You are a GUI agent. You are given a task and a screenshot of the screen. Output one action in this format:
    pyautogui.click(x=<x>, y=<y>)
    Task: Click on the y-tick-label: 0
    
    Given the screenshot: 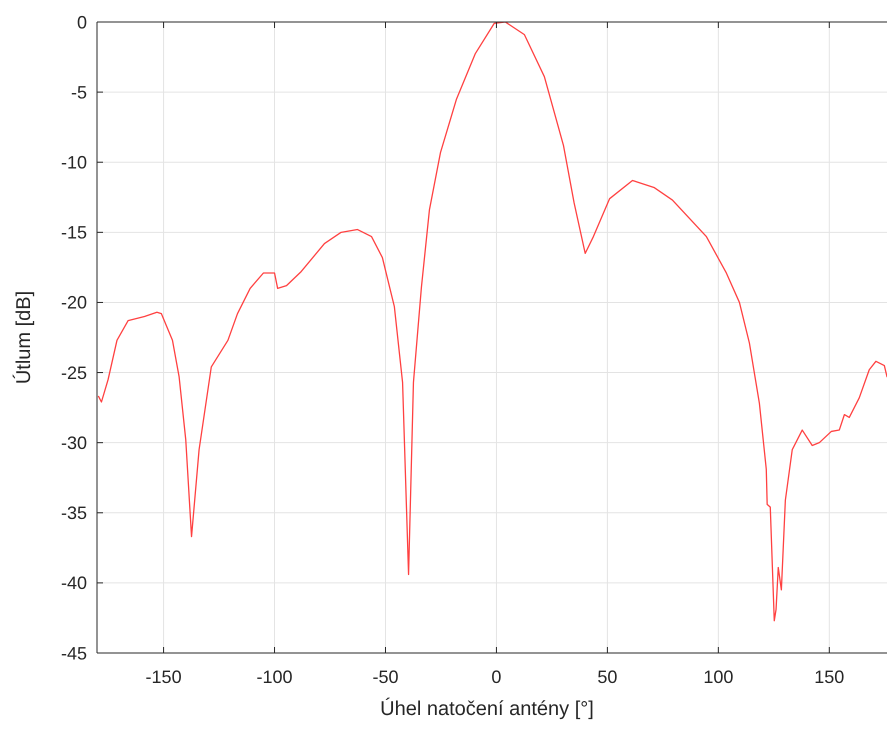 What is the action you would take?
    pyautogui.click(x=81, y=22)
    